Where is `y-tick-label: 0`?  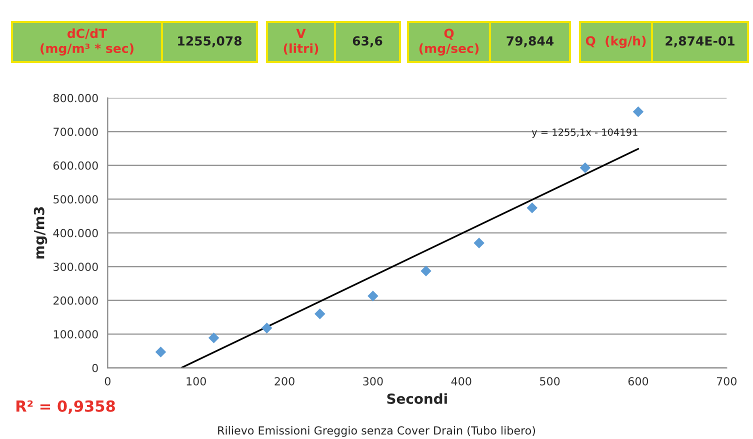 y-tick-label: 0 is located at coordinates (95, 368).